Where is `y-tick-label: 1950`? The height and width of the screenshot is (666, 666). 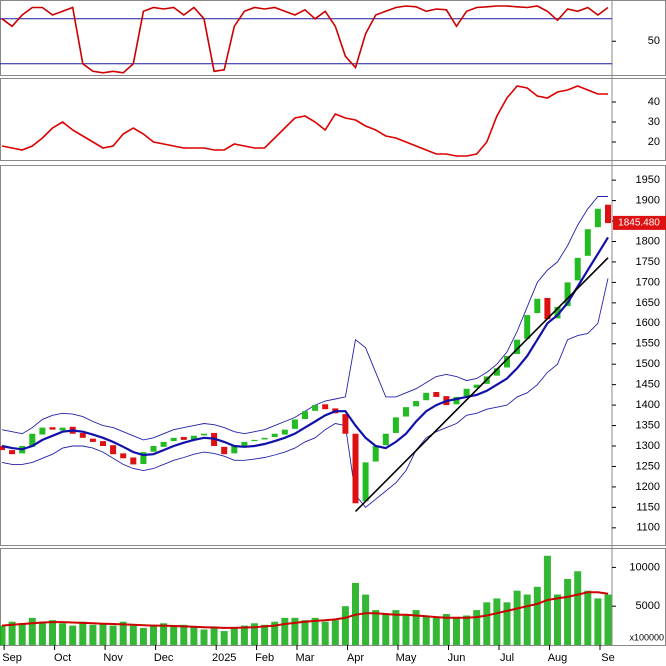
y-tick-label: 1950 is located at coordinates (648, 180).